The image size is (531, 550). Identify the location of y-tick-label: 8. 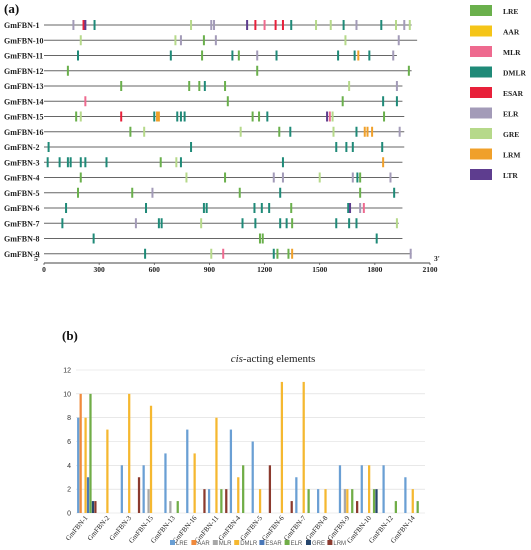
(69, 418).